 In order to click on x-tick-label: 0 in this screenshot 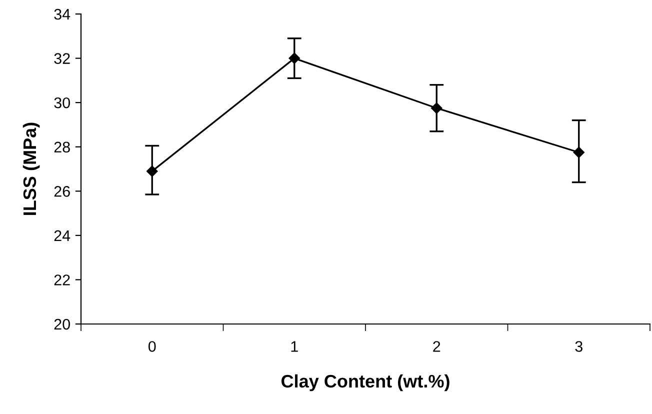, I will do `click(152, 346)`.